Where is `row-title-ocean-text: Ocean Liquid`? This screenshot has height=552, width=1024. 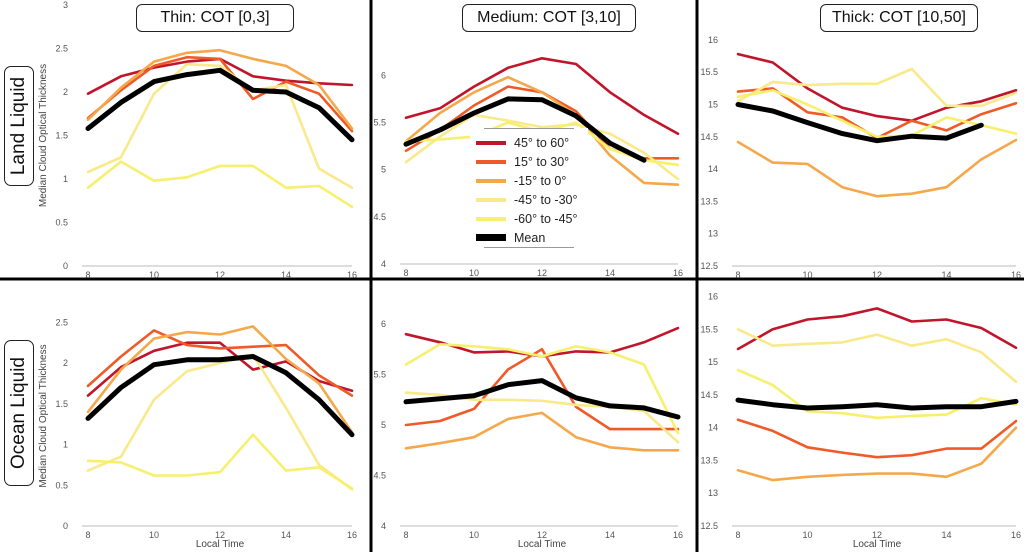
row-title-ocean-text: Ocean Liquid is located at coordinates (18, 413).